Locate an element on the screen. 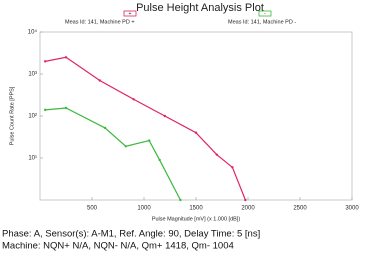  x-tick-label: 2500 is located at coordinates (300, 209).